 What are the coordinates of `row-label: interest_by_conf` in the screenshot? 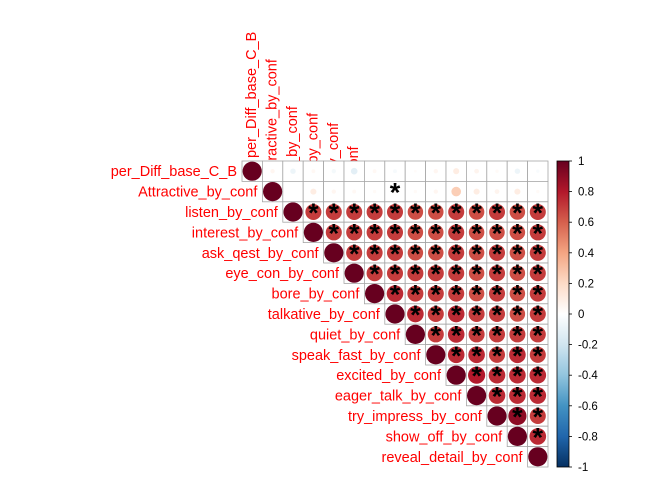 It's located at (245, 233).